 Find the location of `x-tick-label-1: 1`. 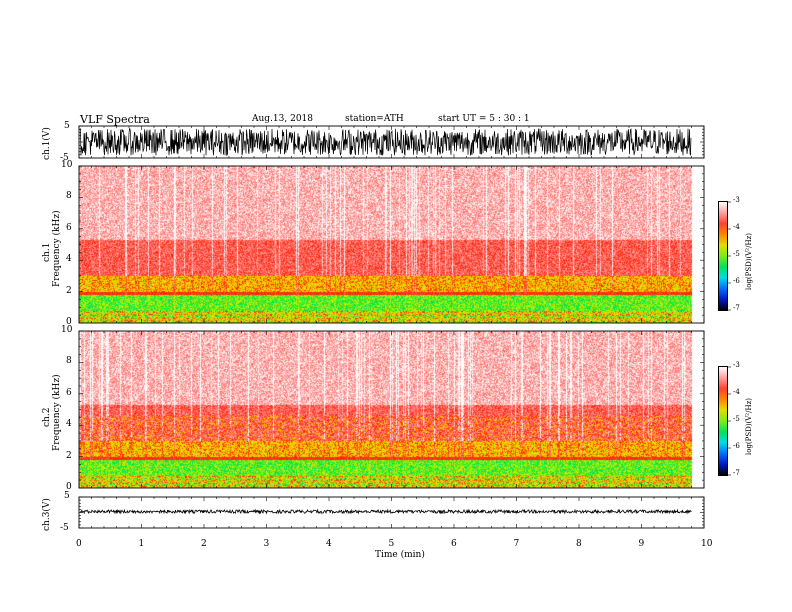

x-tick-label-1: 1 is located at coordinates (141, 544).